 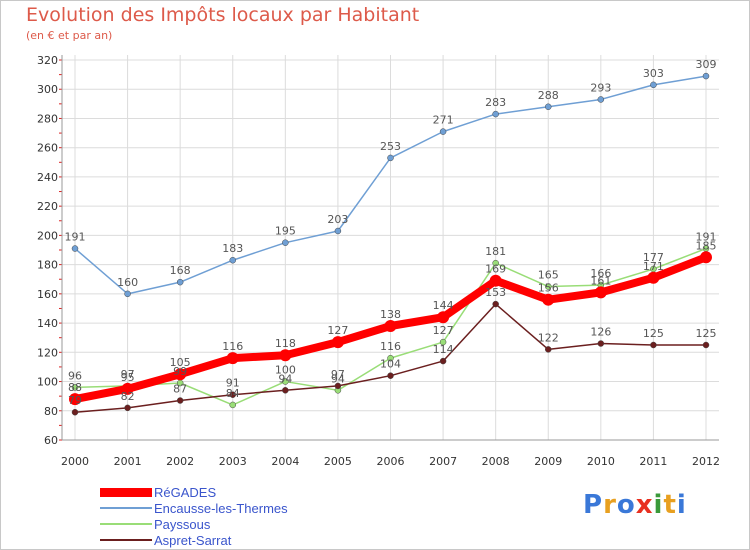 I want to click on y-tick-label: 160, so click(x=47, y=294).